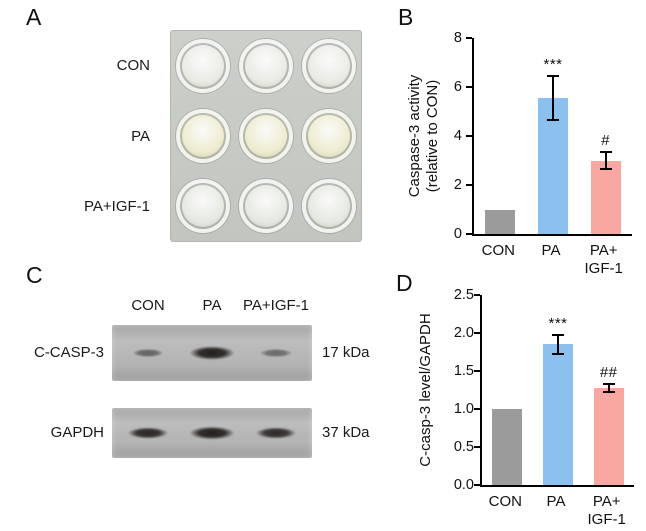  I want to click on bar-pa, so click(558, 414).